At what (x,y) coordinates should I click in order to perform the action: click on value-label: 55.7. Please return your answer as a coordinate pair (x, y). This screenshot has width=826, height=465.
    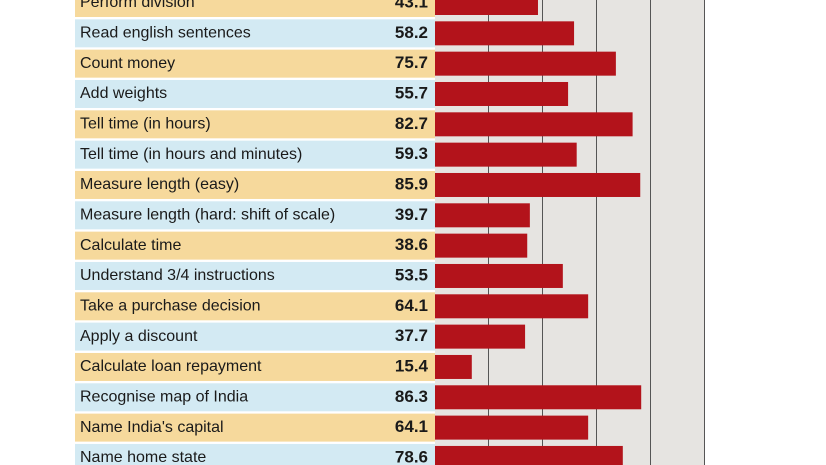
    Looking at the image, I should click on (411, 92).